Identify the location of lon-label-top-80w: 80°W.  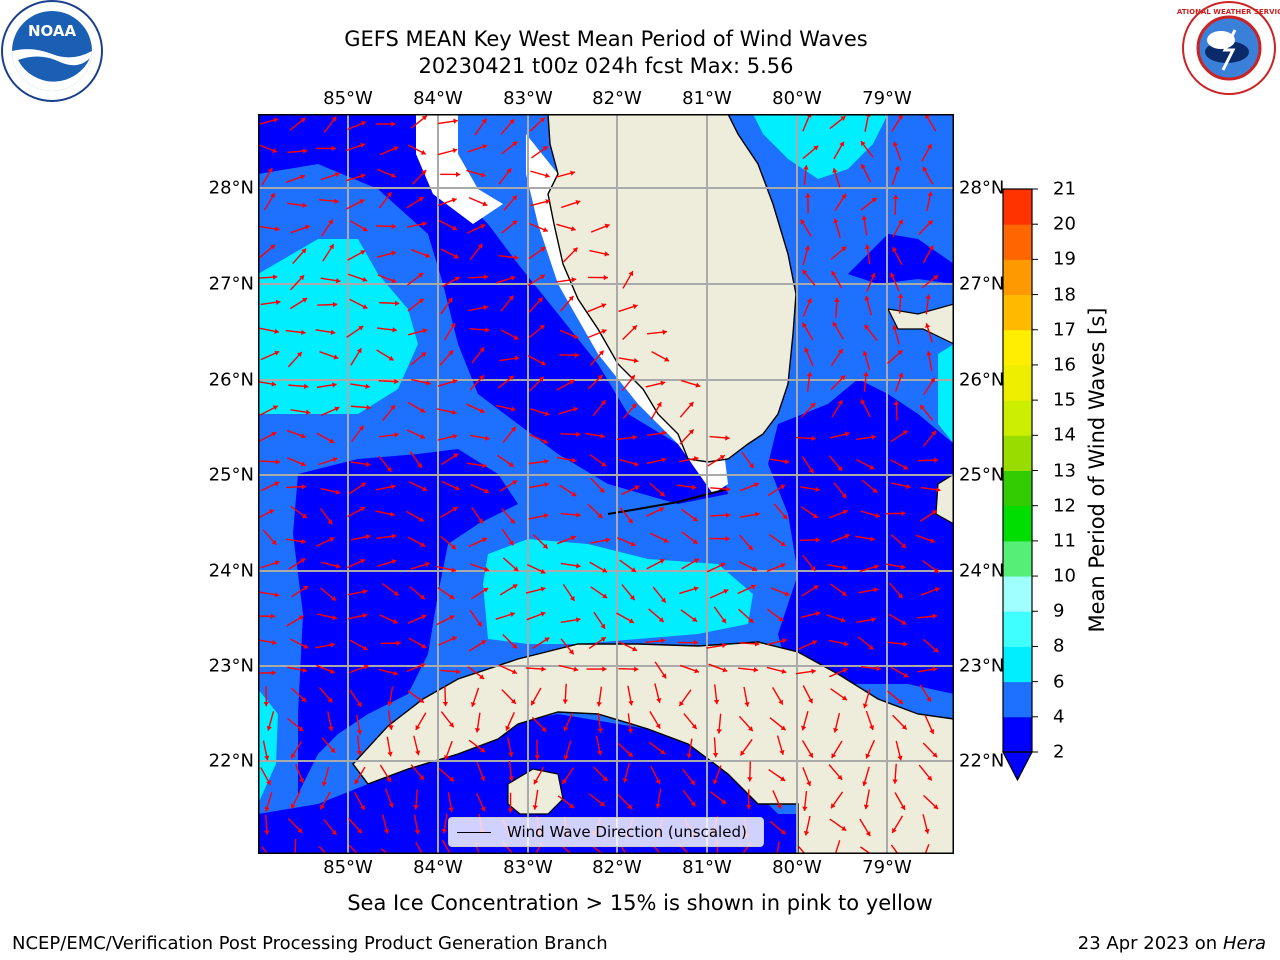
(797, 98).